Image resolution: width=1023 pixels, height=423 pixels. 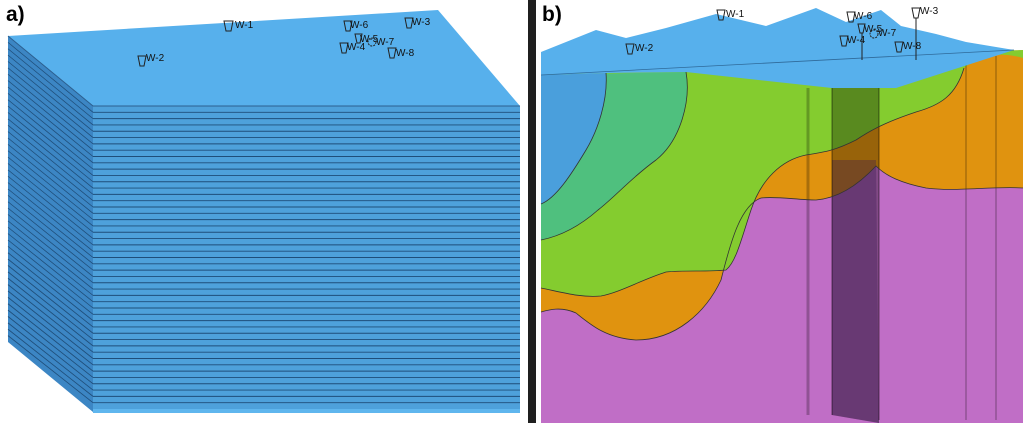 I want to click on unit-blue, so click(x=574, y=138).